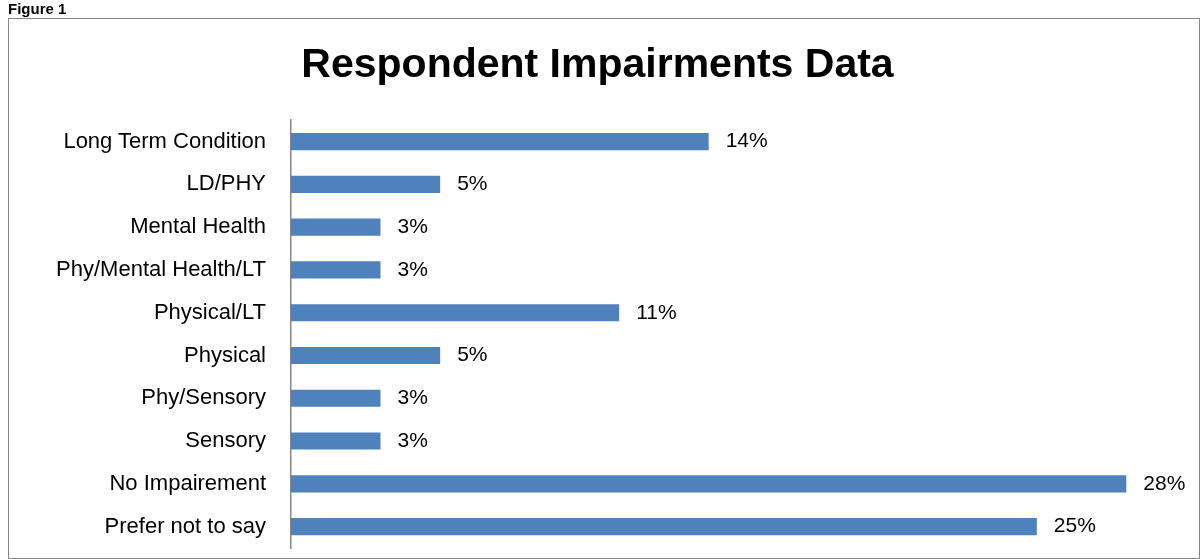  What do you see at coordinates (598, 62) in the screenshot?
I see `chart-title: Respondent Impairments Data` at bounding box center [598, 62].